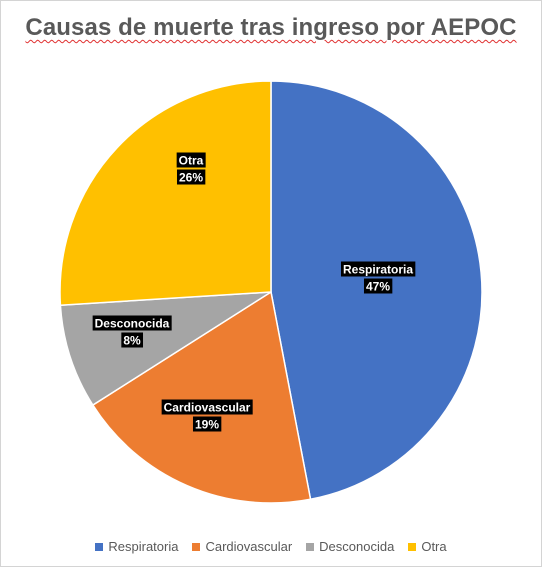  I want to click on legend-label: Respiratoria, so click(143, 546).